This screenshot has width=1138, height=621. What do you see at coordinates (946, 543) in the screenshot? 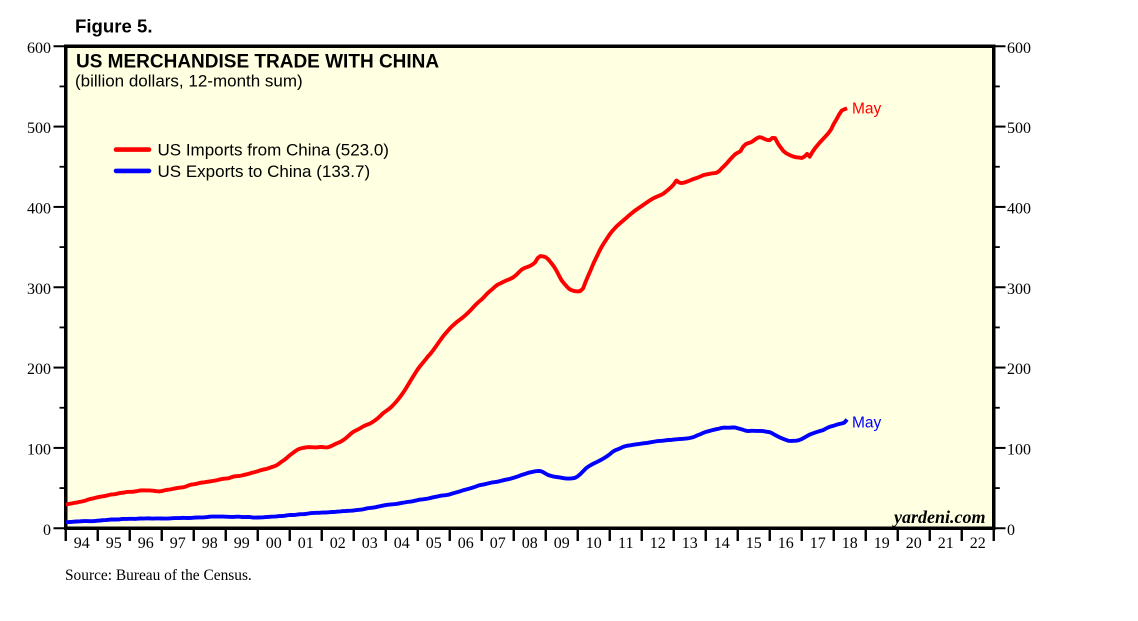
I see `svg-text: 21` at bounding box center [946, 543].